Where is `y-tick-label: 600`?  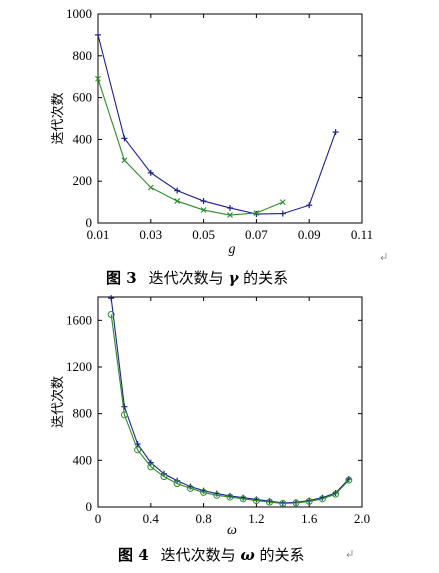 y-tick-label: 600 is located at coordinates (83, 97).